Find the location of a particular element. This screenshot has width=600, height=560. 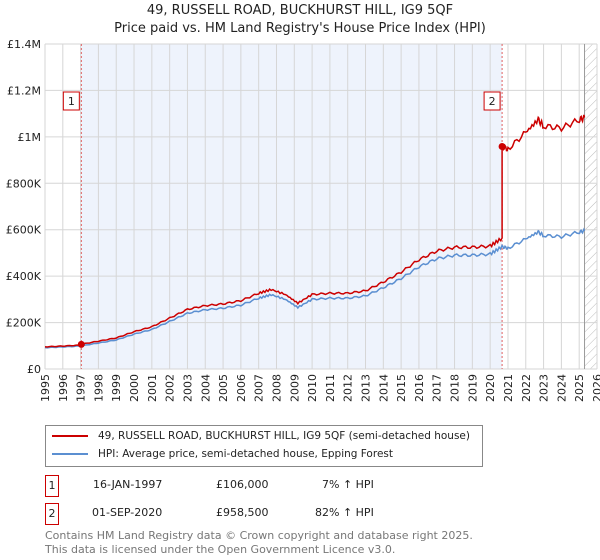

x-tick-label: 1999 is located at coordinates (116, 388).